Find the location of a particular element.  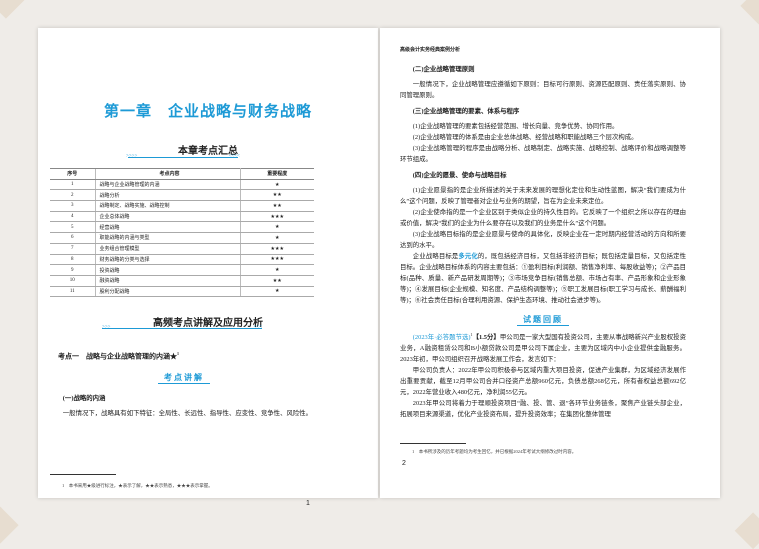

row-number: 2 is located at coordinates (72, 195).